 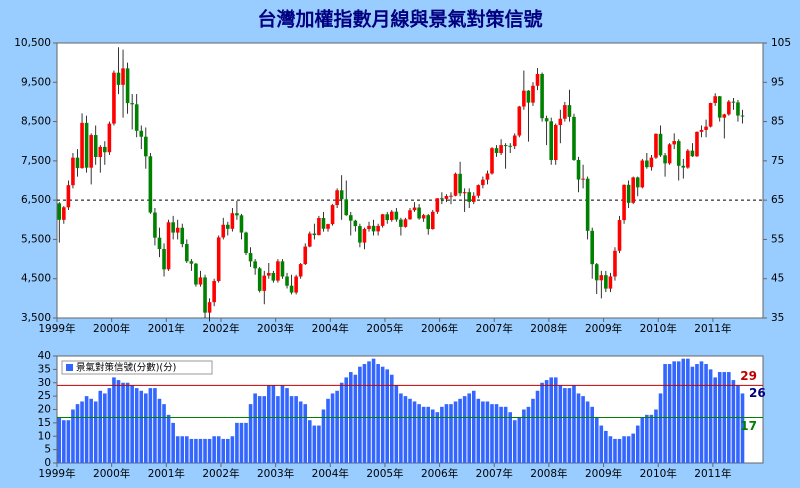 What do you see at coordinates (603, 473) in the screenshot?
I see `x-tick-label: 2009年` at bounding box center [603, 473].